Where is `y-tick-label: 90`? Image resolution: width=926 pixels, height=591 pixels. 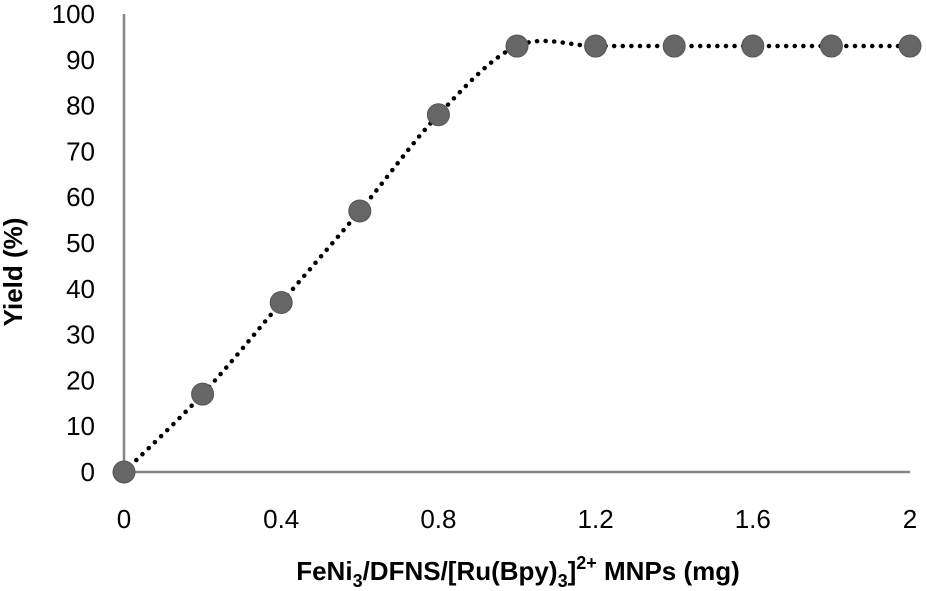
y-tick-label: 90 is located at coordinates (80, 60).